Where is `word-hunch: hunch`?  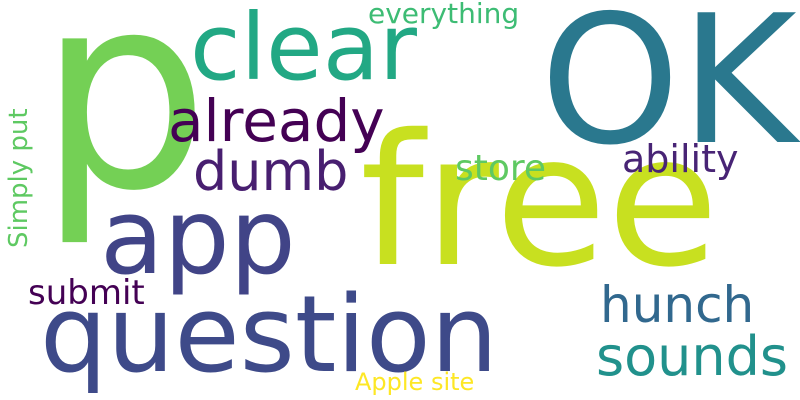 word-hunch: hunch is located at coordinates (677, 305).